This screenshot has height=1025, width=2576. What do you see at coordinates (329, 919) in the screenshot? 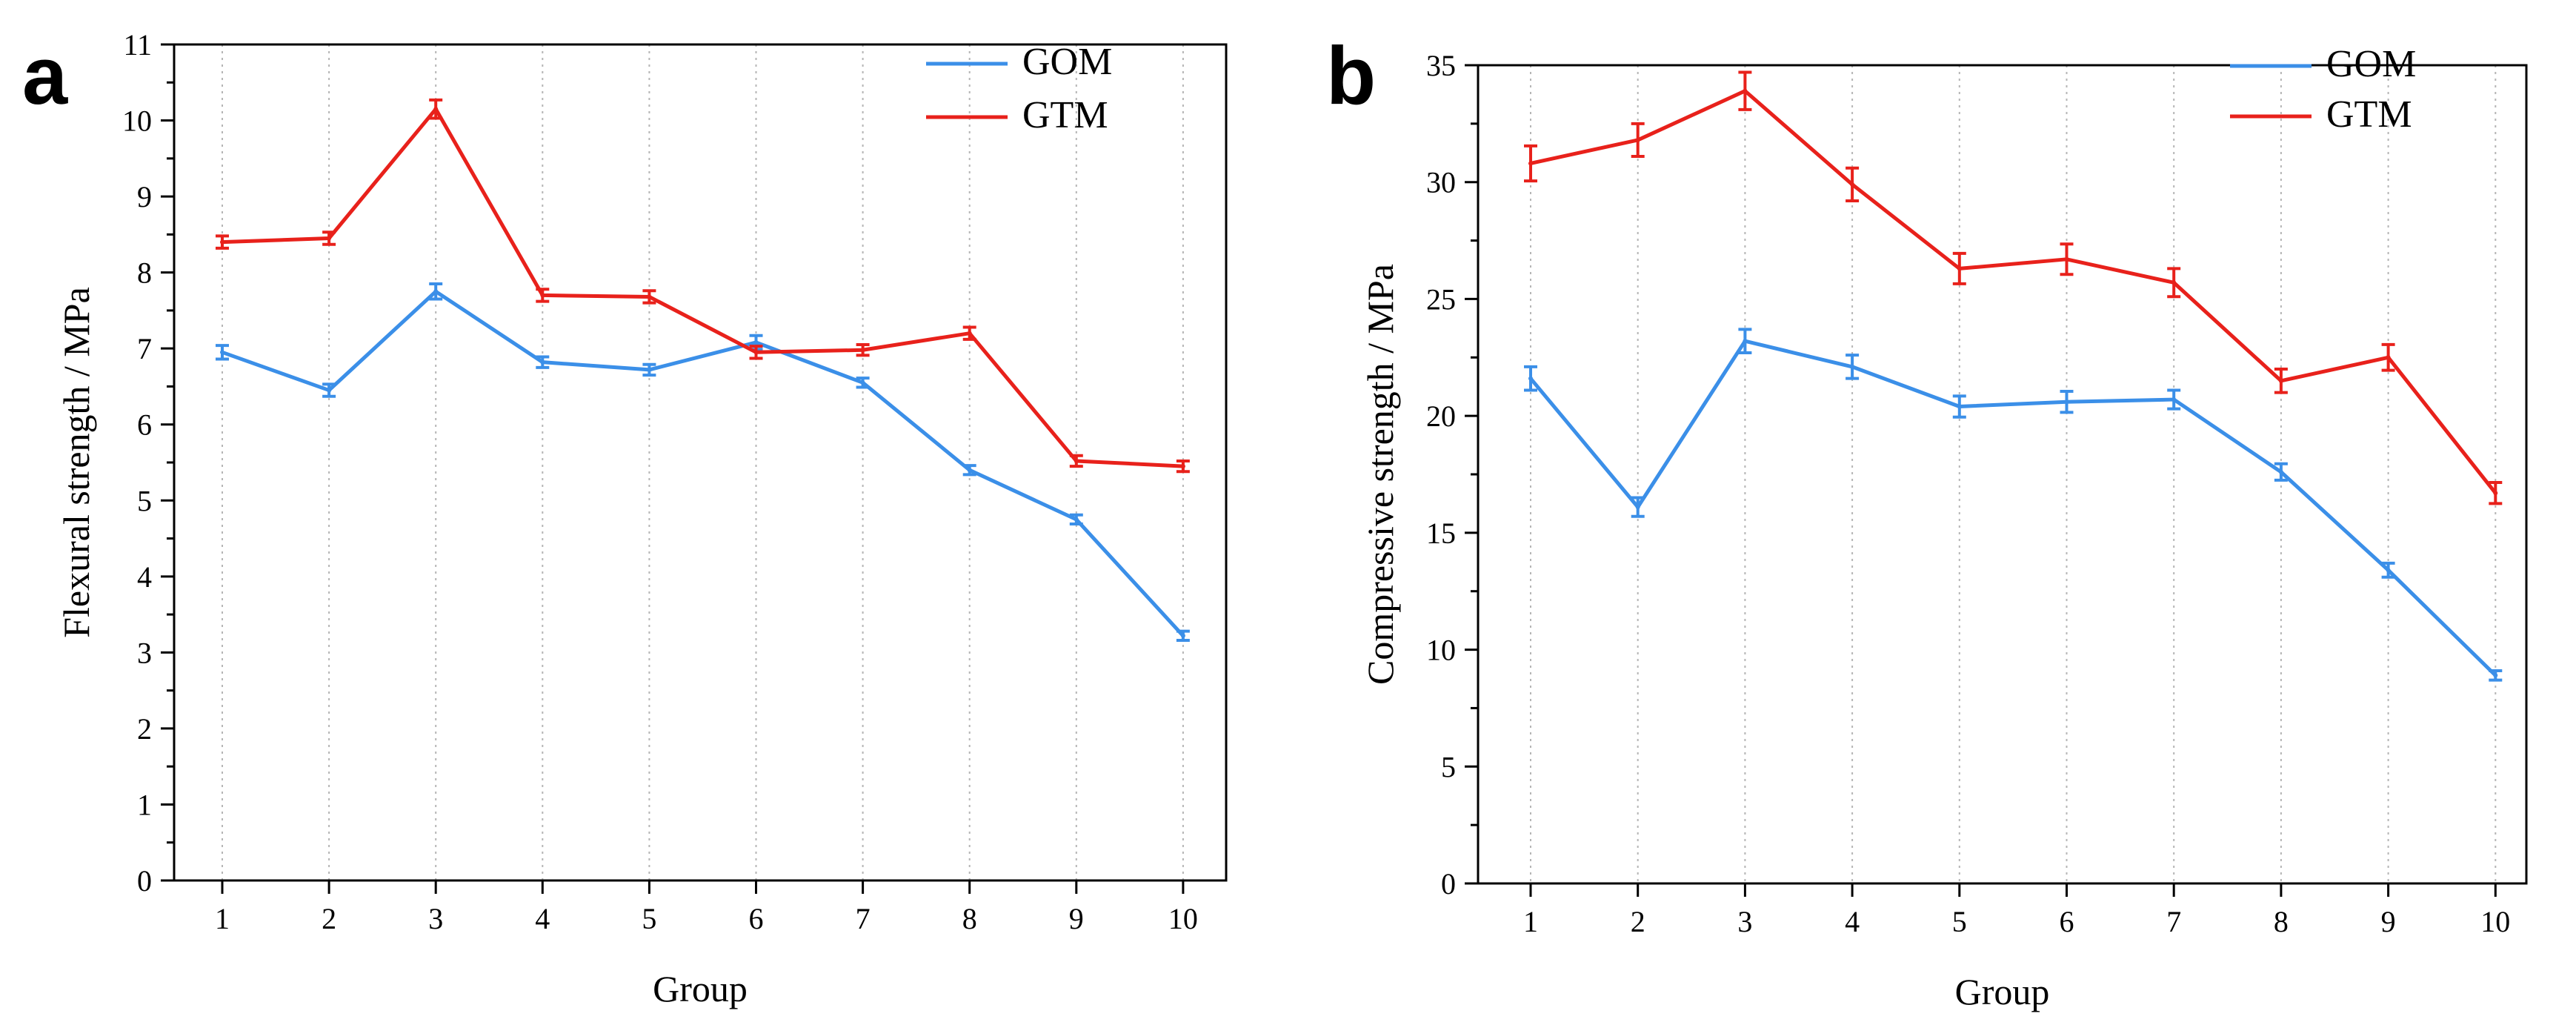
I see `x-tick-label: 2` at bounding box center [329, 919].